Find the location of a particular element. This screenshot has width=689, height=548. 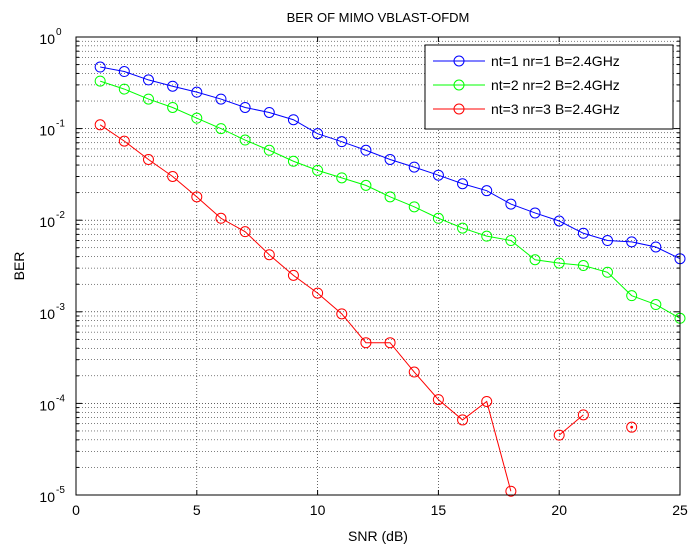

legend-box is located at coordinates (549, 87).